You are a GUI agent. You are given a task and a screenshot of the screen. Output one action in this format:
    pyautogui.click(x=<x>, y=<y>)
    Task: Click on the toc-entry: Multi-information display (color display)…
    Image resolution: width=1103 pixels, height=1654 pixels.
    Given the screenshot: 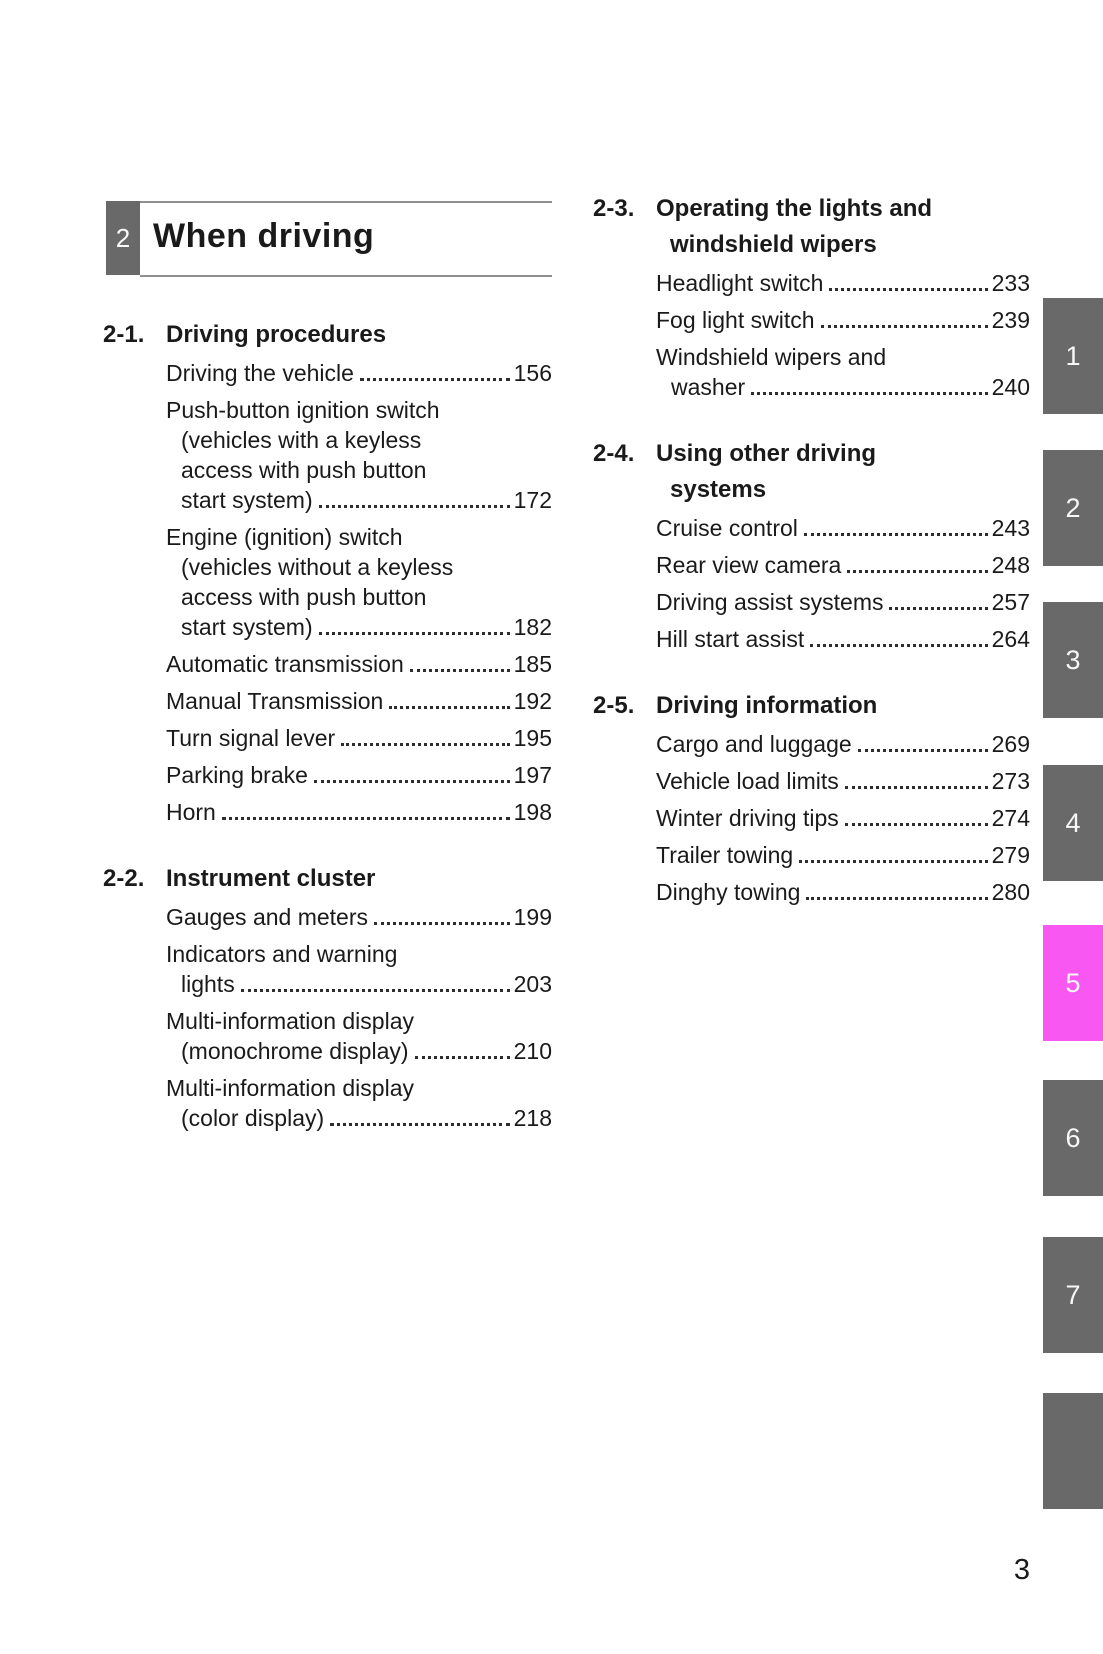 What is the action you would take?
    pyautogui.click(x=359, y=1103)
    